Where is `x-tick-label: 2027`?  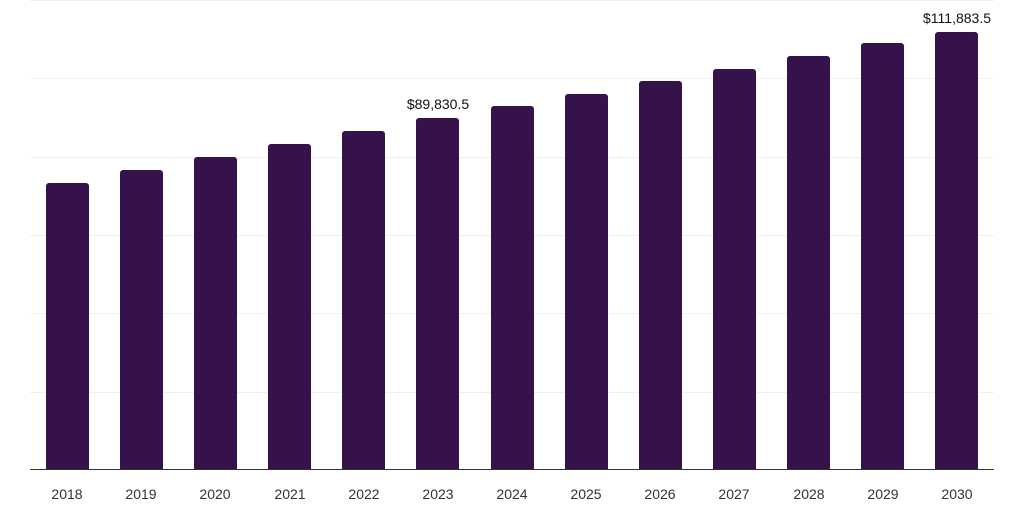
x-tick-label: 2027 is located at coordinates (734, 494).